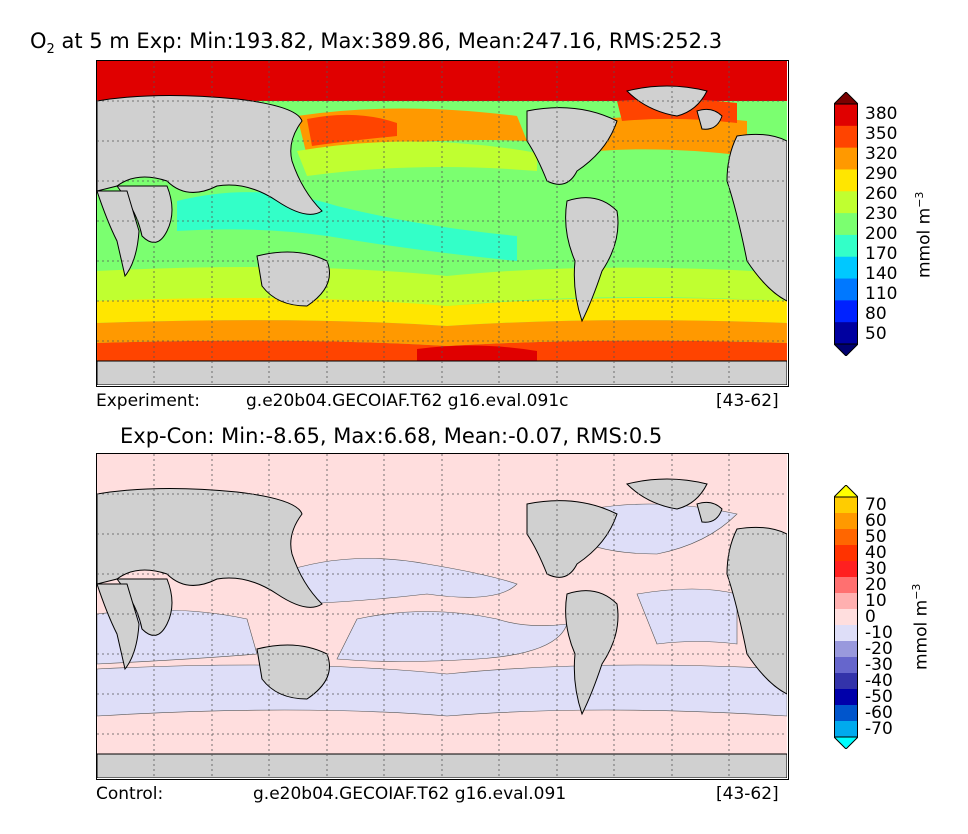  What do you see at coordinates (50, 50) in the screenshot?
I see `title-subscript: 2` at bounding box center [50, 50].